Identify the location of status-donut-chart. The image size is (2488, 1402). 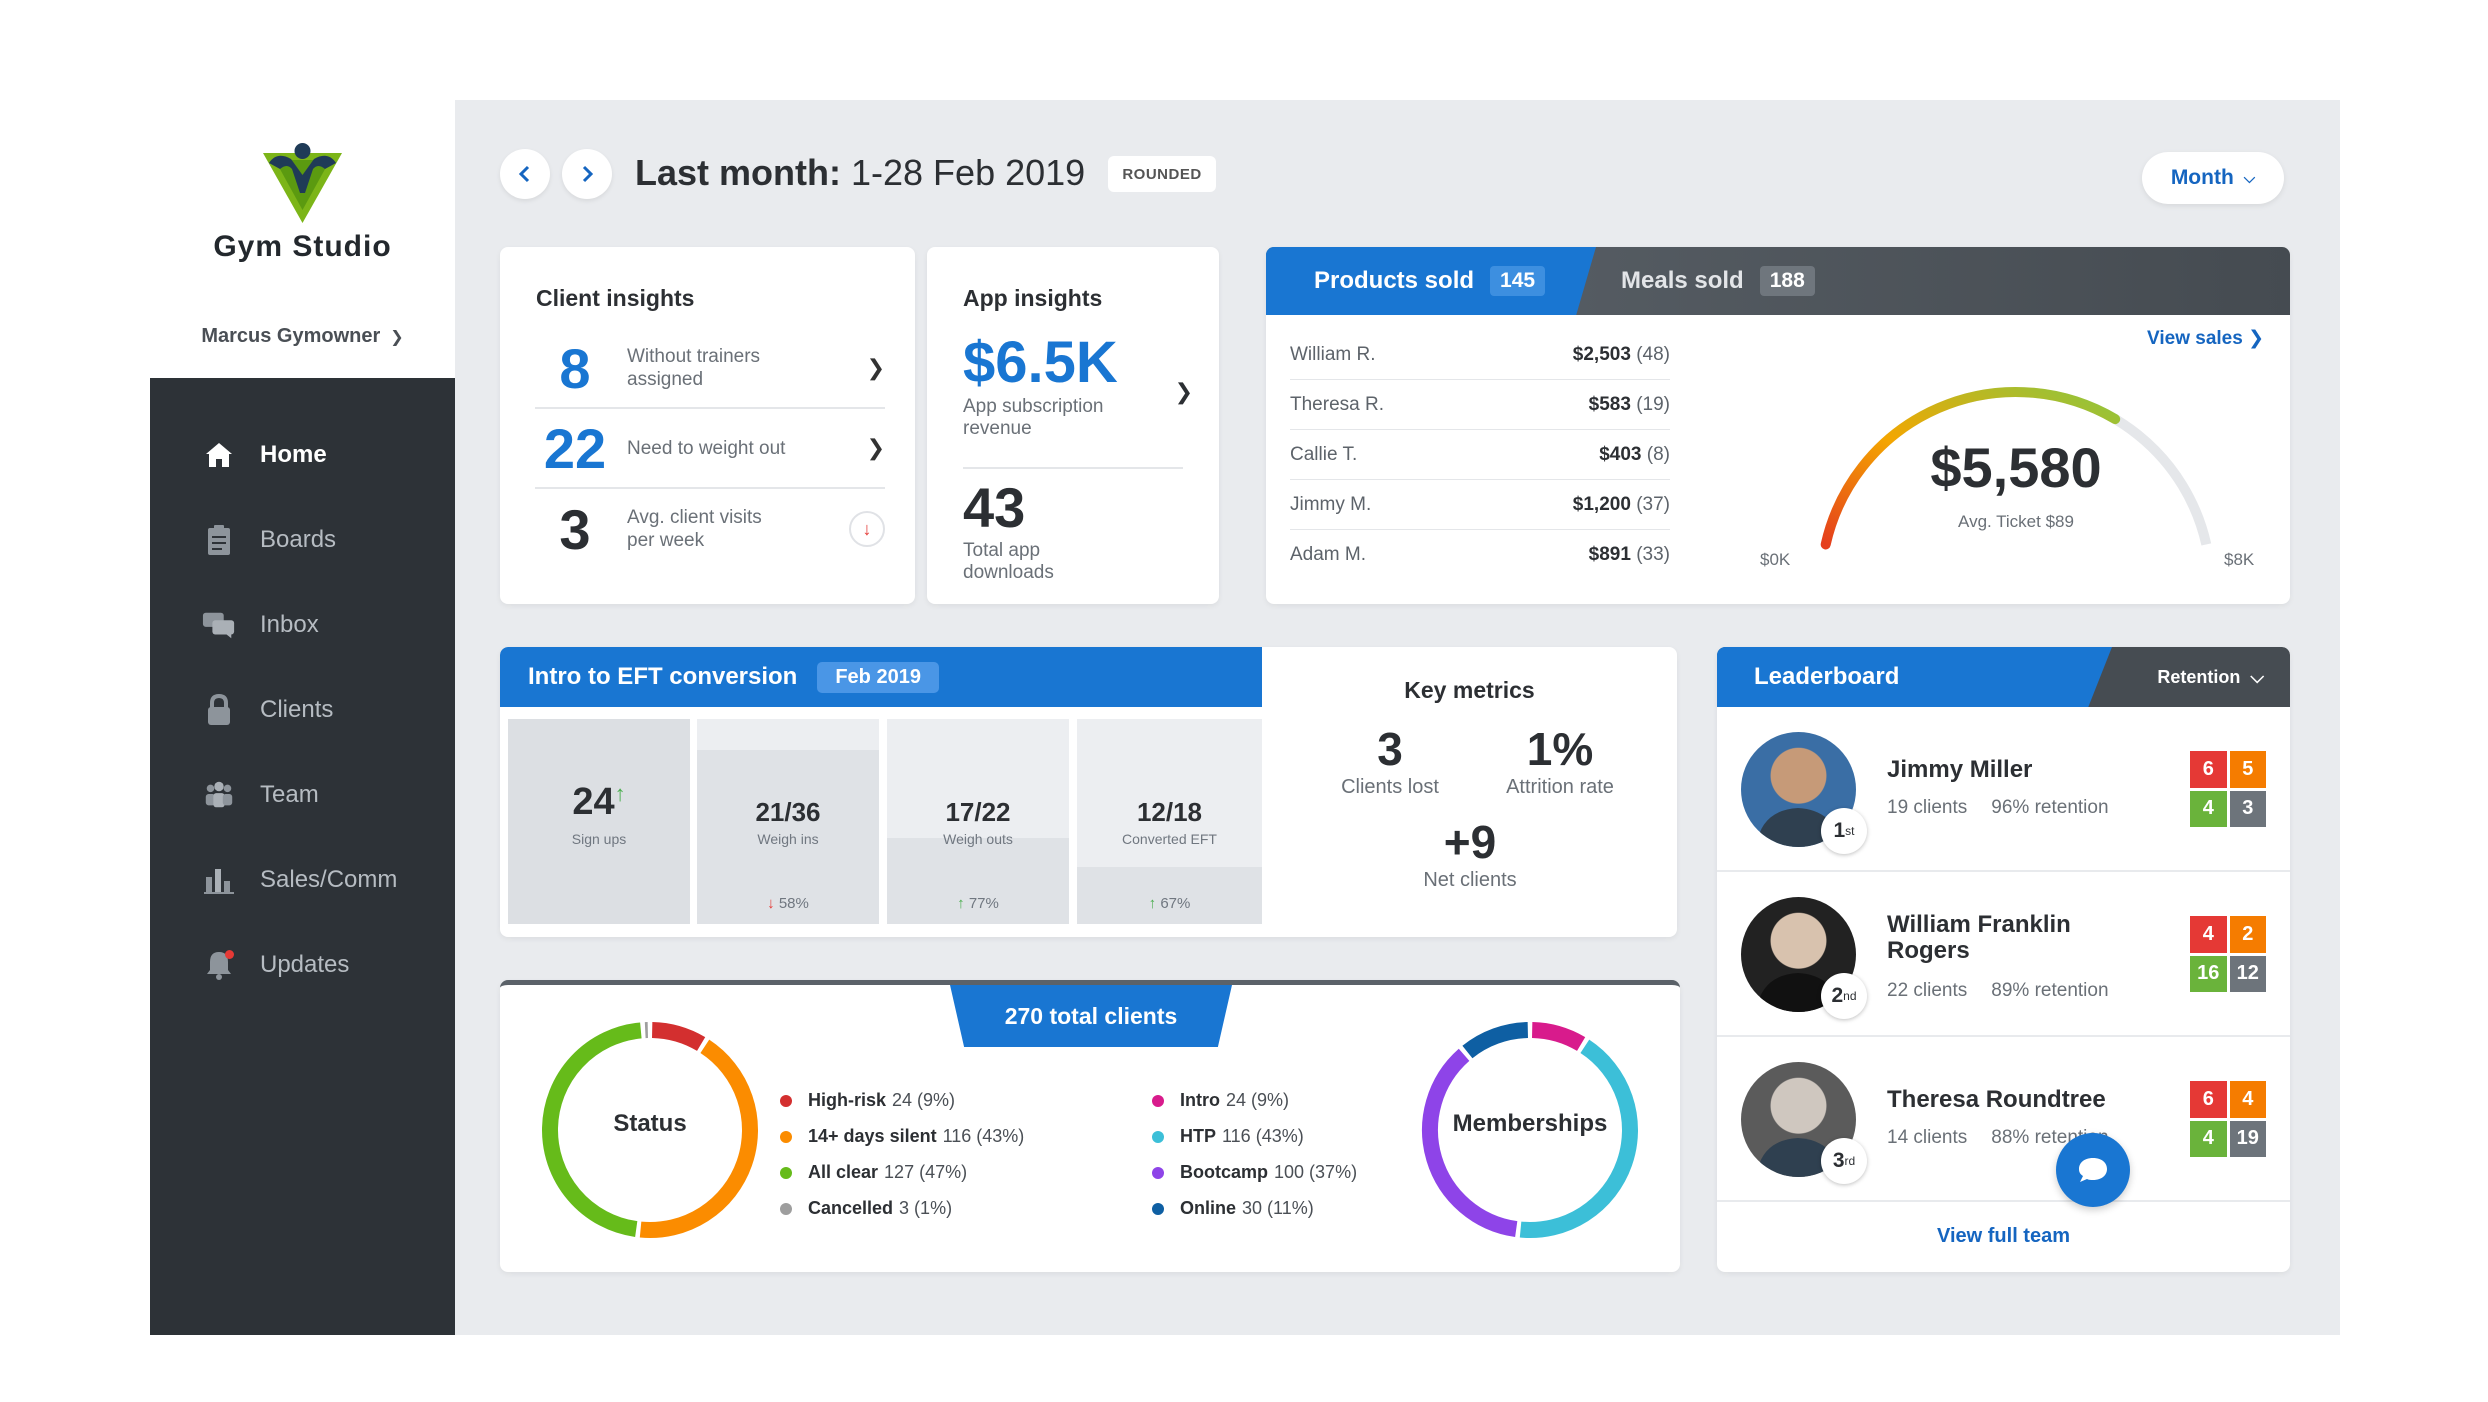
(650, 1130).